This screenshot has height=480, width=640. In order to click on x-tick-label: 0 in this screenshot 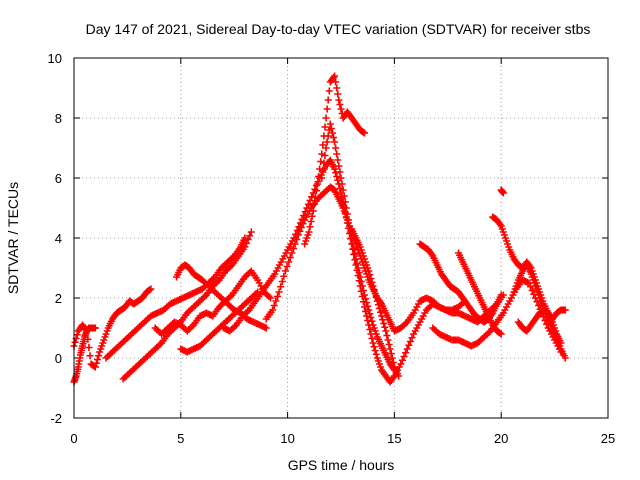, I will do `click(73, 438)`.